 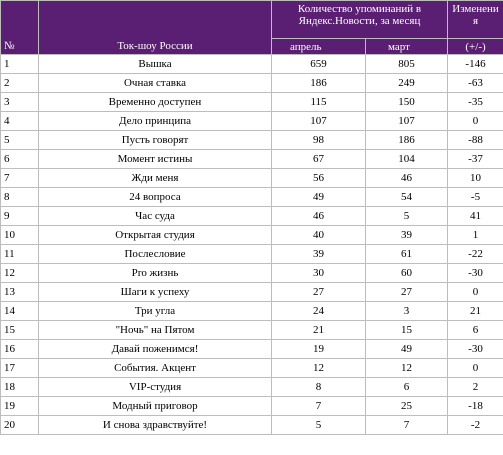 I want to click on cell-show-name: Давай поженимся!, so click(x=155, y=349).